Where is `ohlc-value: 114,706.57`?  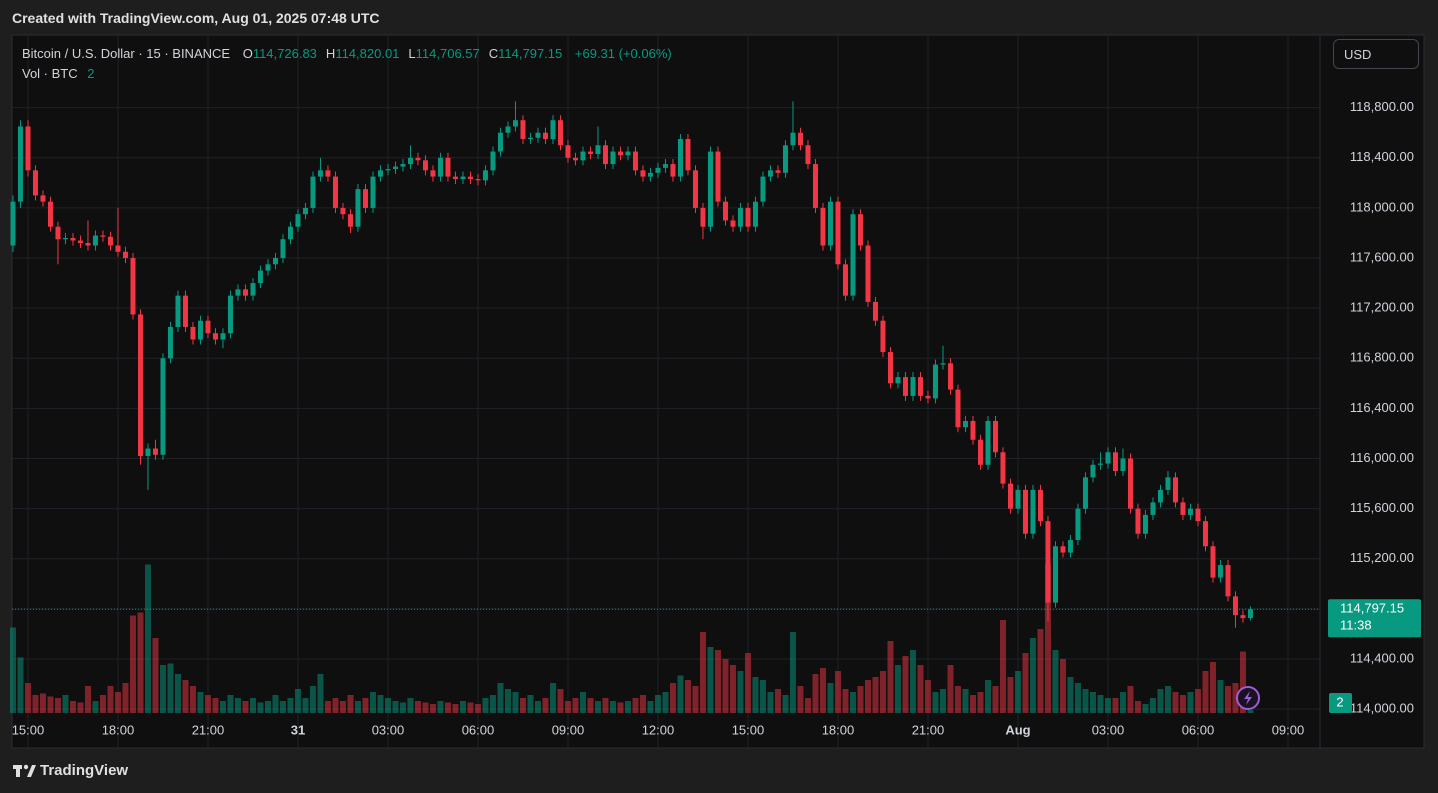 ohlc-value: 114,706.57 is located at coordinates (447, 53).